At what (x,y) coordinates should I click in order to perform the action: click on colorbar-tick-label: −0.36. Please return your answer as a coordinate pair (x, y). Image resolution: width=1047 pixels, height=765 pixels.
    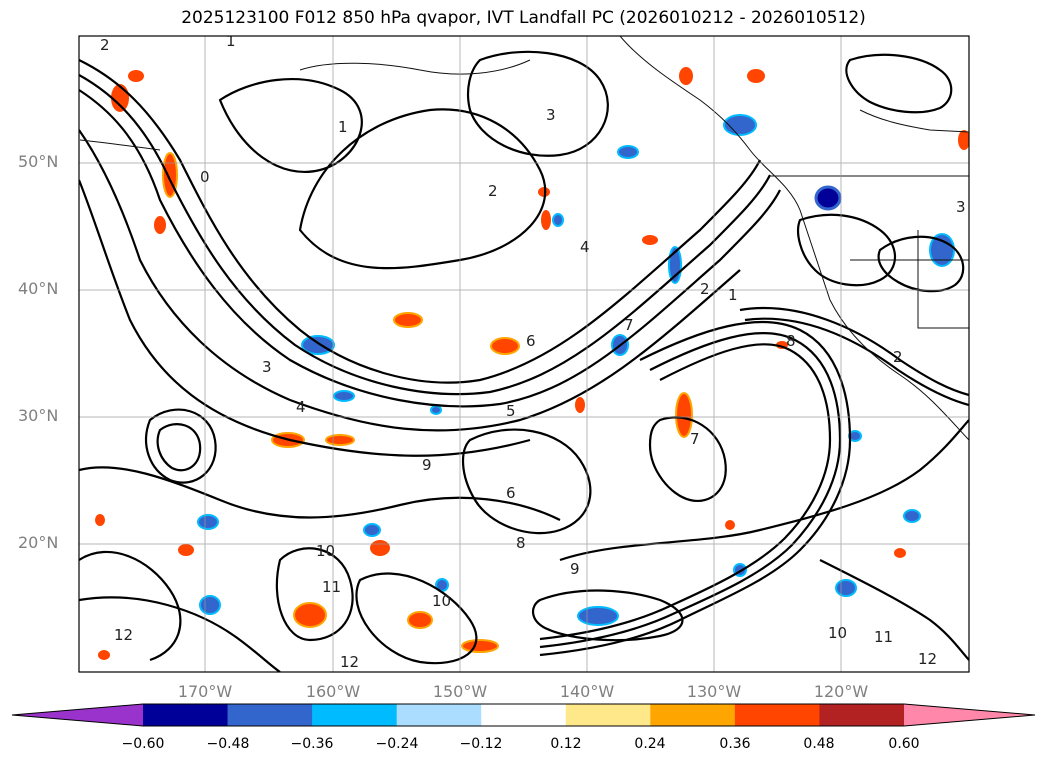
    Looking at the image, I should click on (312, 744).